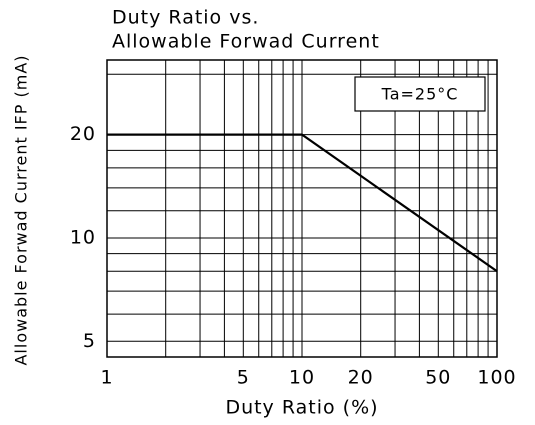  Describe the element at coordinates (21, 209) in the screenshot. I see `y-axis-label: Allowable Forwad Current IFP (mA)` at that location.